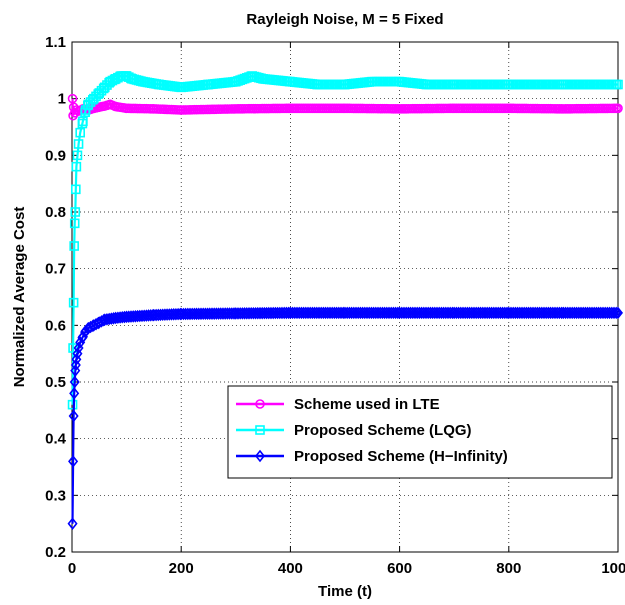 This screenshot has height=605, width=625. Describe the element at coordinates (56, 439) in the screenshot. I see `y-tick-label: 0.4` at that location.